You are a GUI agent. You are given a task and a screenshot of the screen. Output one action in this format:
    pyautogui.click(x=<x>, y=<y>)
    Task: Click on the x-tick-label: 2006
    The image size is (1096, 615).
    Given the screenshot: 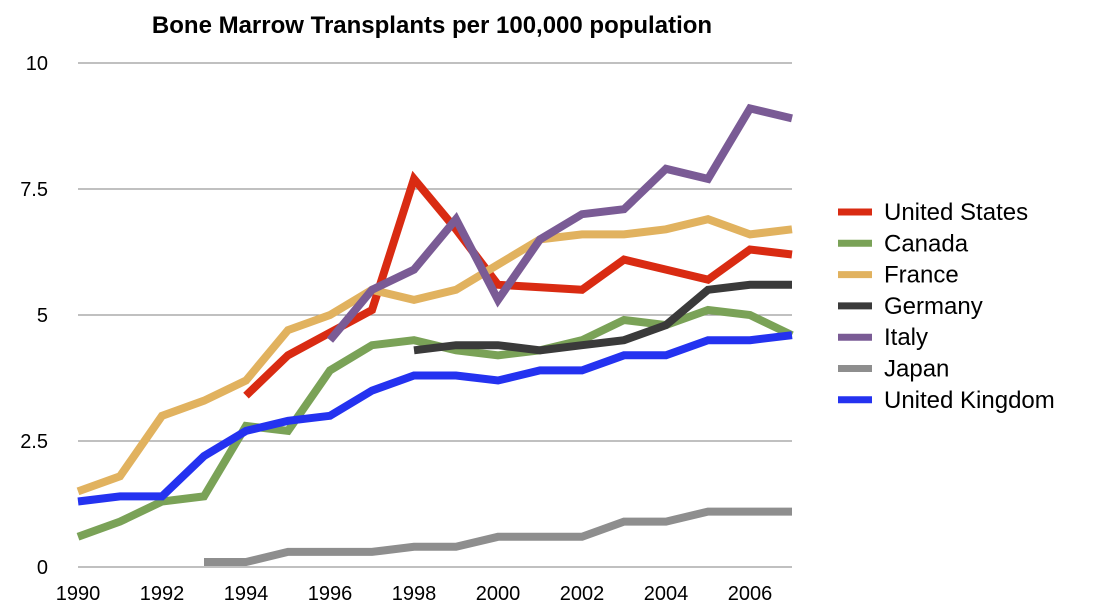 What is the action you would take?
    pyautogui.click(x=750, y=594)
    